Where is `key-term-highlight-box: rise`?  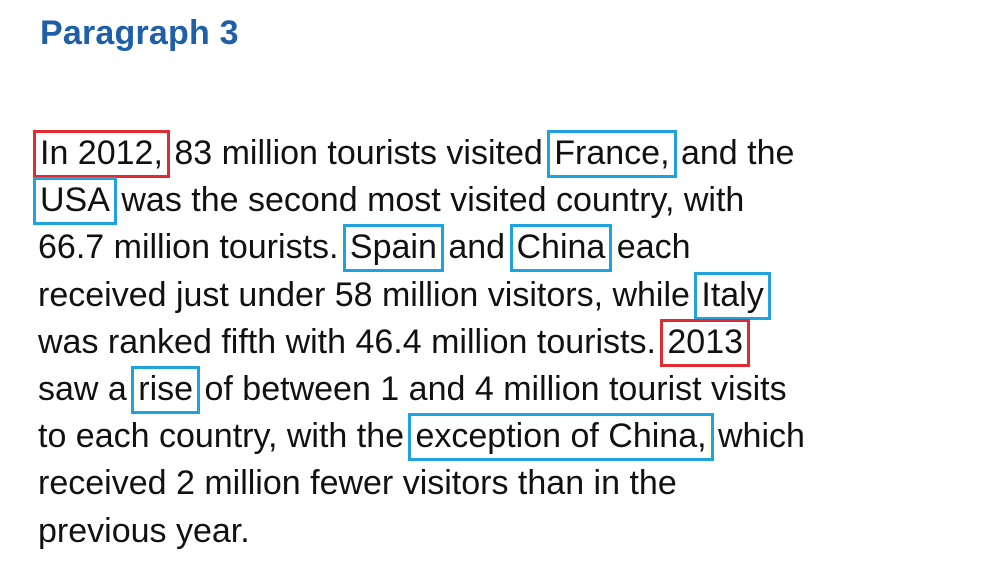
key-term-highlight-box: rise is located at coordinates (166, 389).